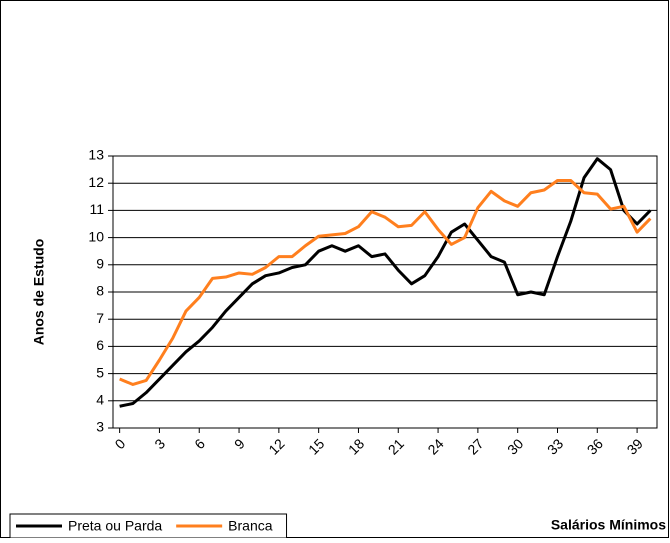 This screenshot has height=543, width=670. Describe the element at coordinates (100, 264) in the screenshot. I see `y-tick-label: 9` at that location.